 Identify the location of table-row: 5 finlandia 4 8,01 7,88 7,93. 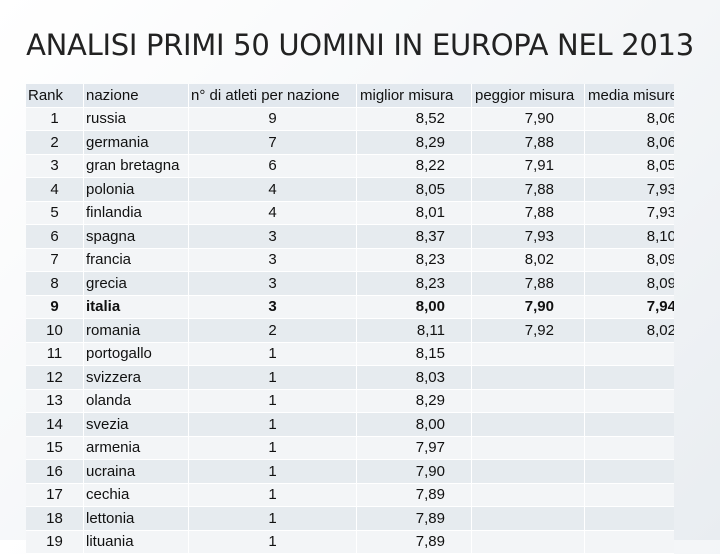
(350, 213).